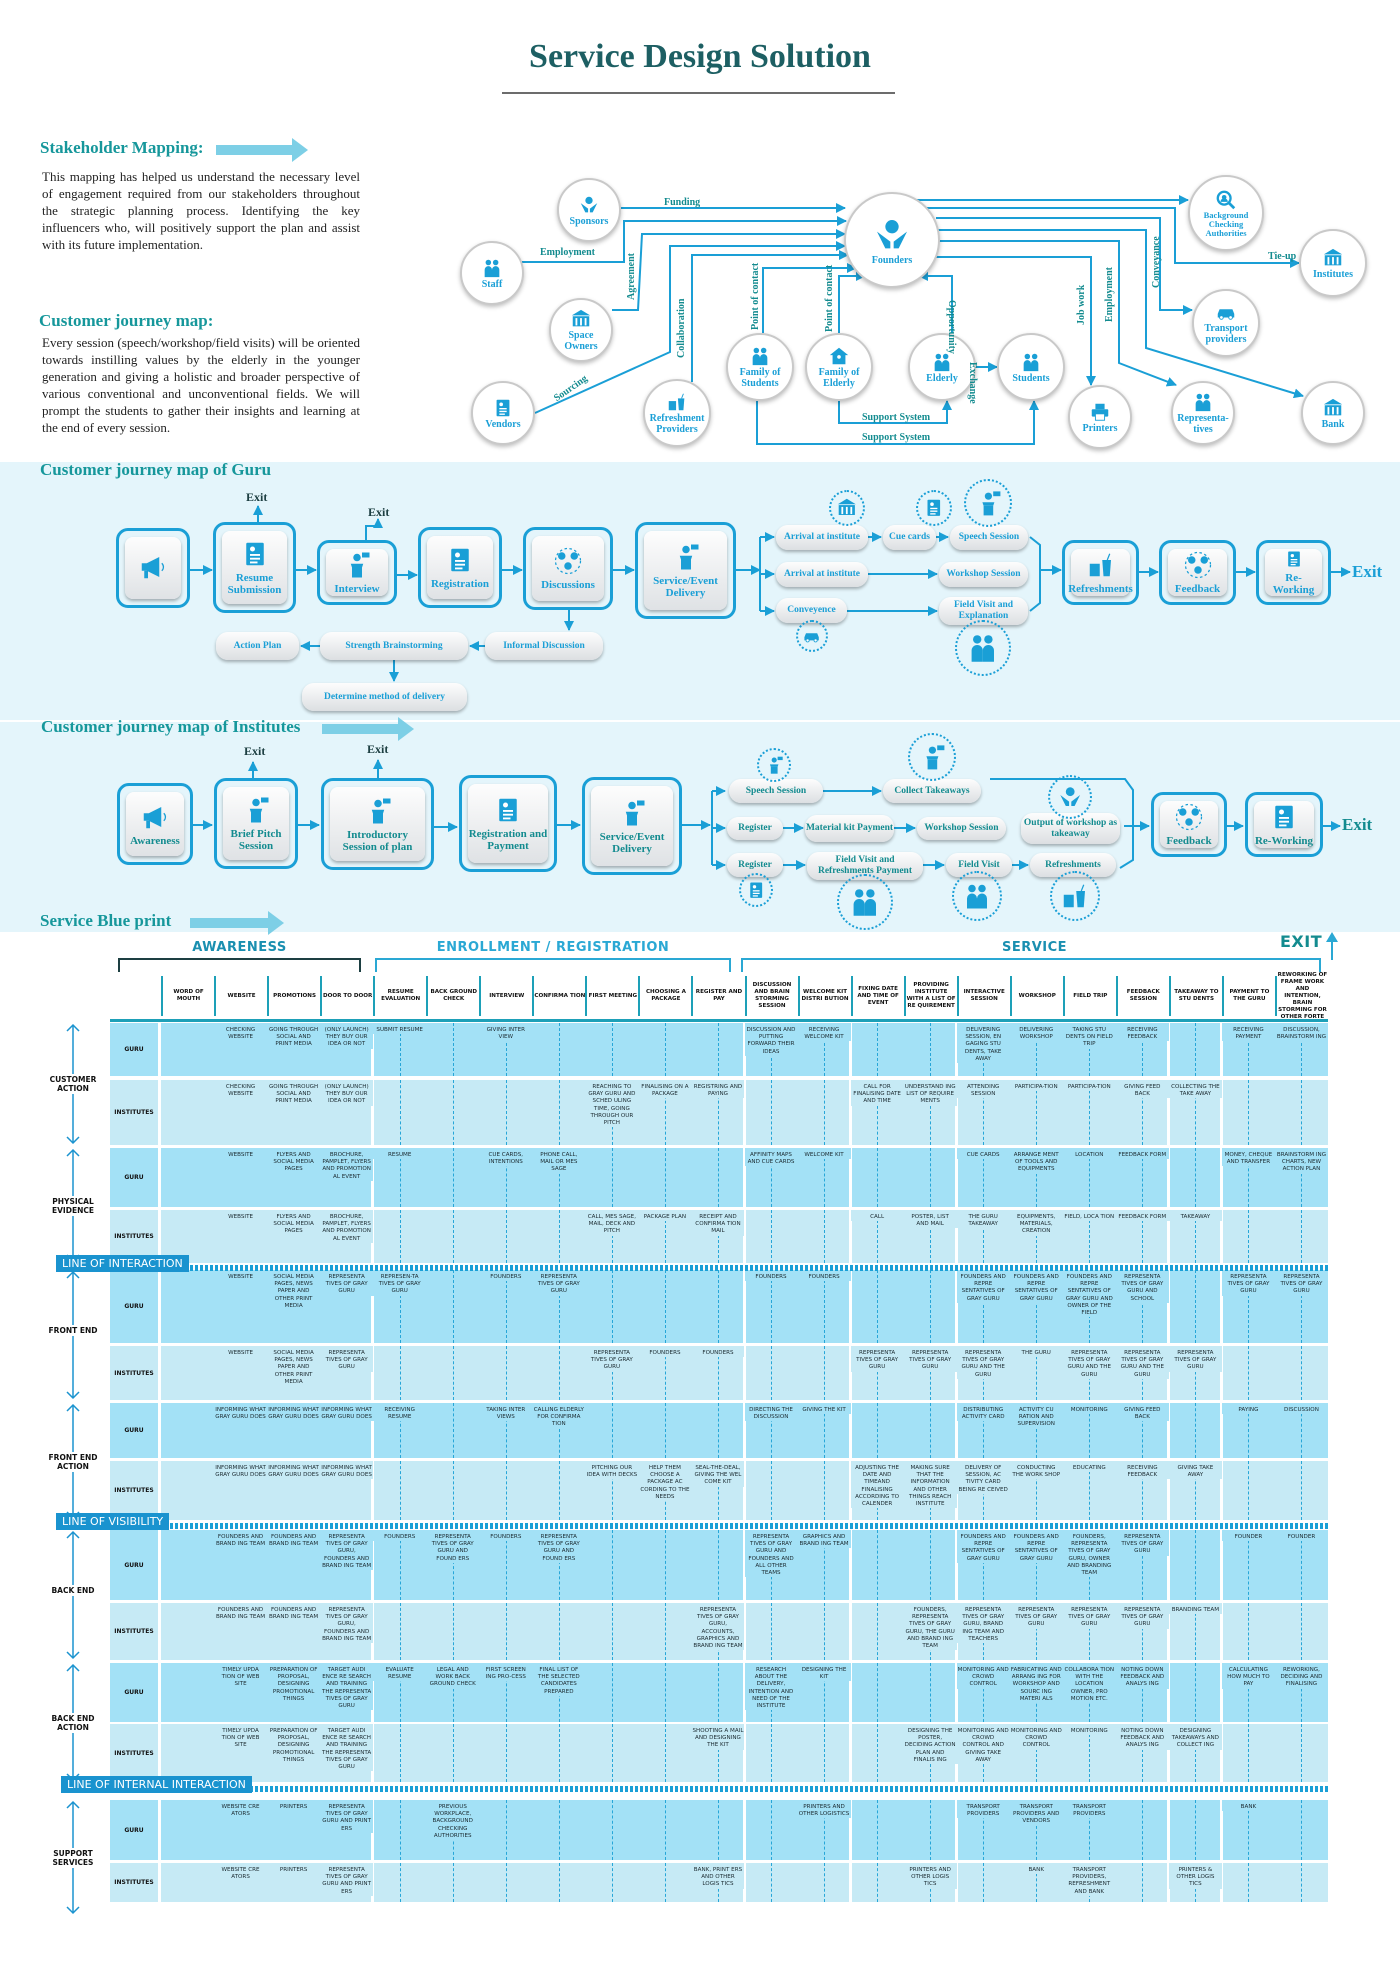 The width and height of the screenshot is (1400, 1979). Describe the element at coordinates (567, 252) in the screenshot. I see `connection-label: Employment` at that location.